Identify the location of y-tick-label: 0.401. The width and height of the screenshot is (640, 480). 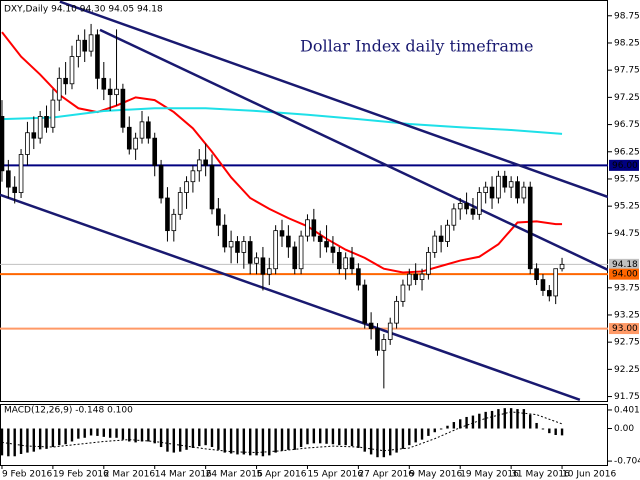
(627, 410).